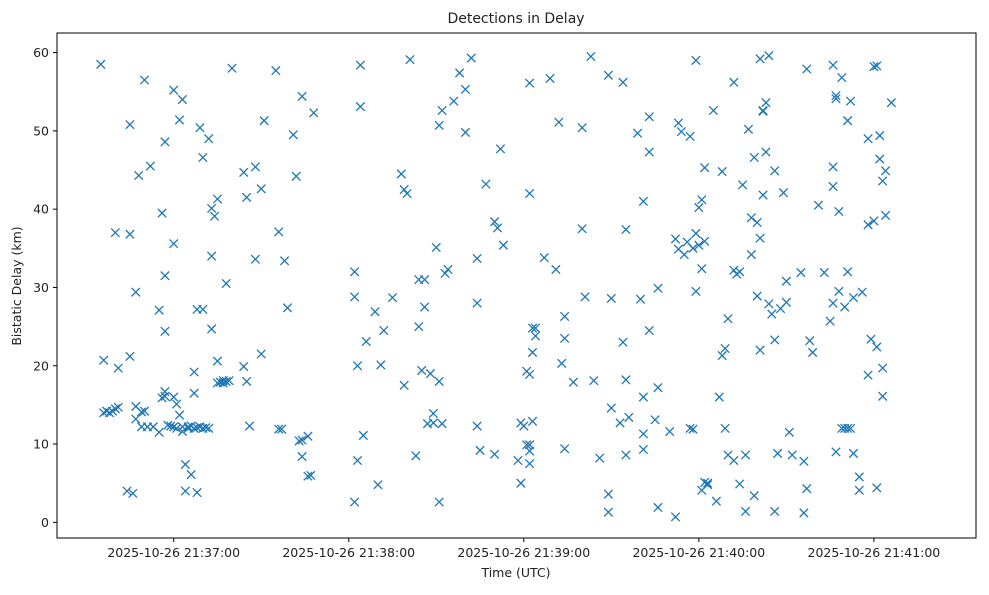  Describe the element at coordinates (16, 285) in the screenshot. I see `y-axis-label: Bistatic Delay (km)` at that location.